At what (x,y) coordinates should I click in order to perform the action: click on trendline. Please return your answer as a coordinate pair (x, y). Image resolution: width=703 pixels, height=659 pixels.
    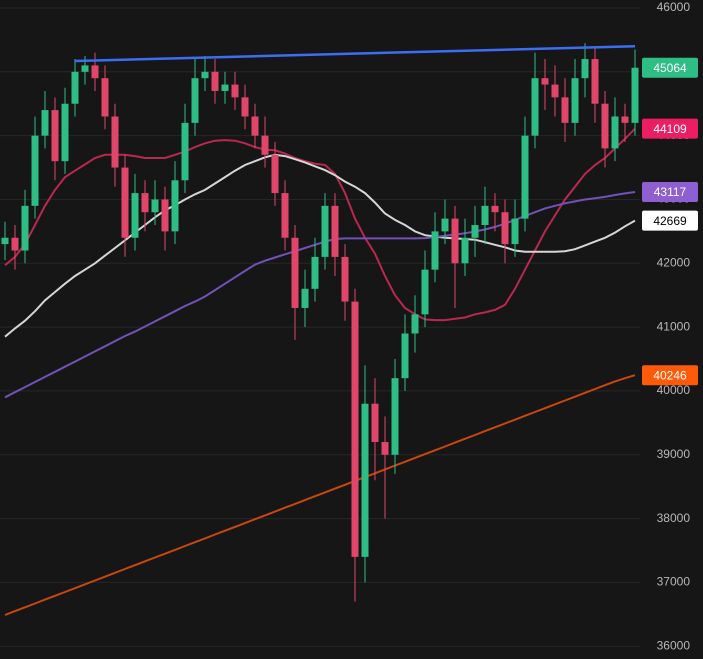
    Looking at the image, I should click on (355, 54).